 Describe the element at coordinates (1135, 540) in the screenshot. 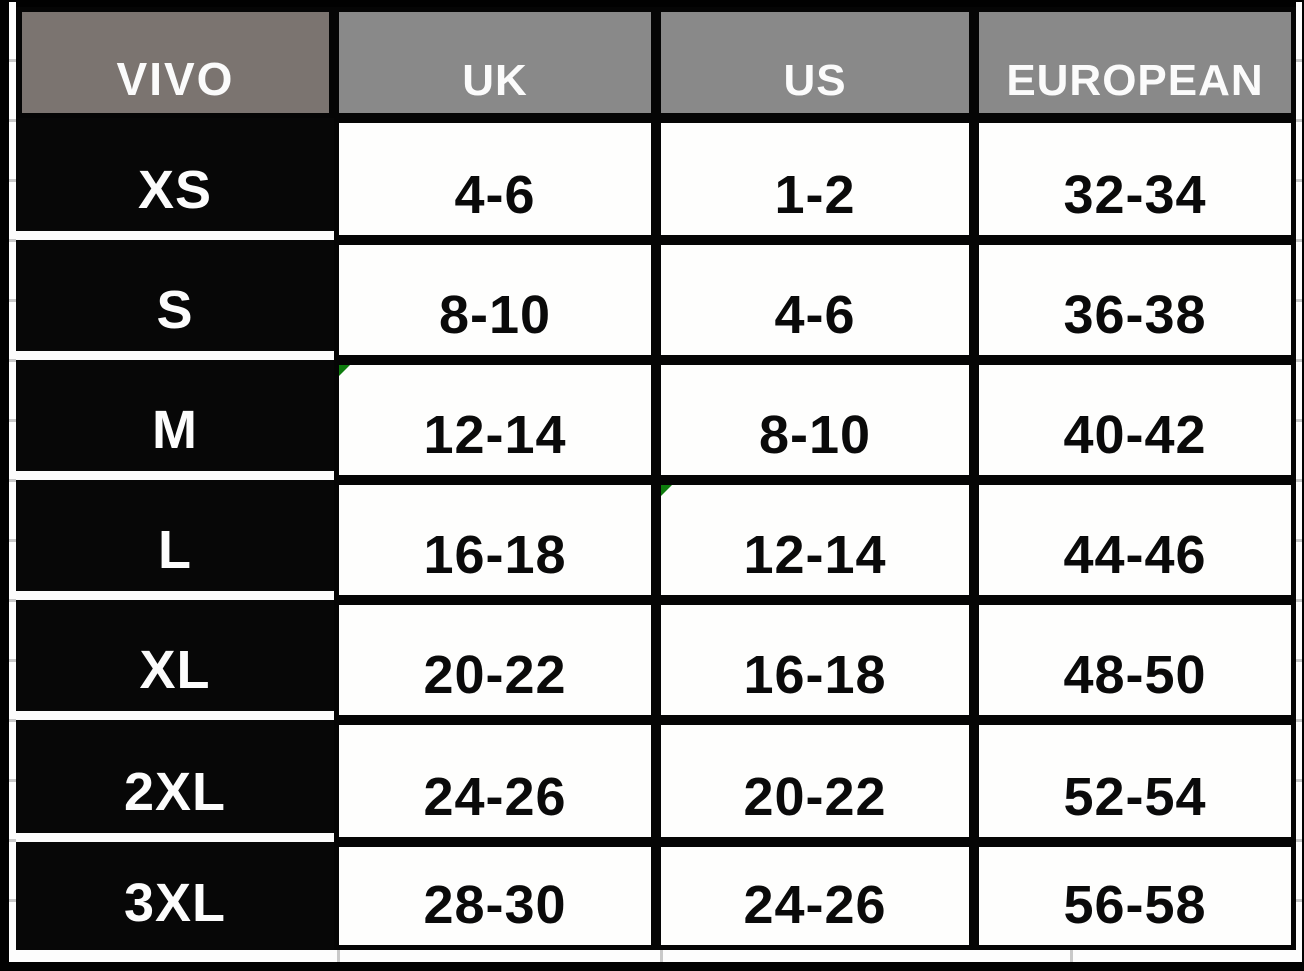

I see `cell-l-european: 44-46` at that location.